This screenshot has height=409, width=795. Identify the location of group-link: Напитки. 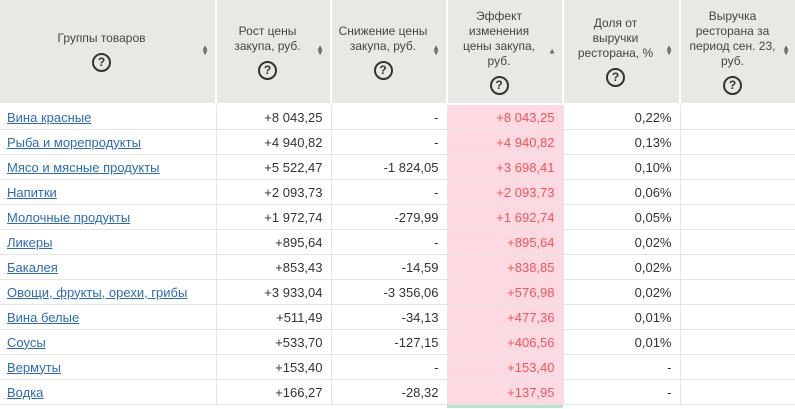
(32, 192).